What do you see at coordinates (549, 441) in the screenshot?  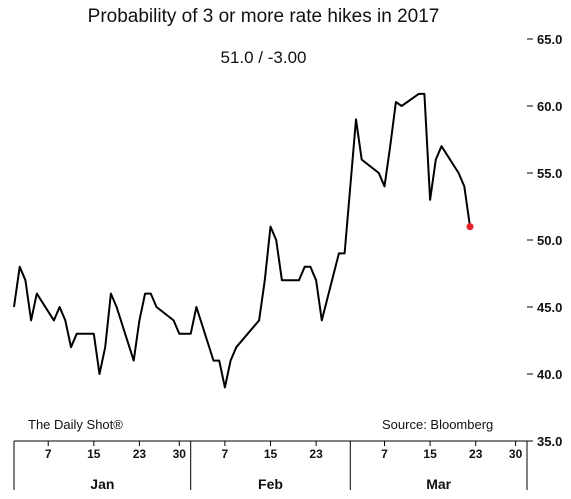 I see `y-tick-label: 35.0` at bounding box center [549, 441].